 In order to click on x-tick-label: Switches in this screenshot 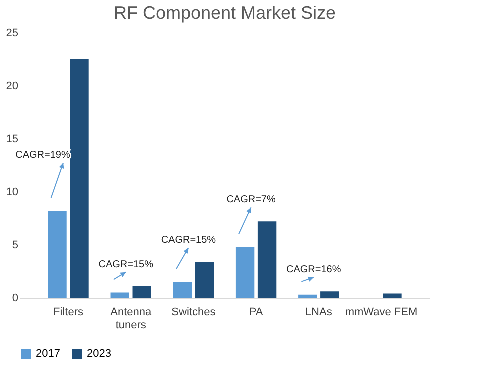, I will do `click(194, 312)`.